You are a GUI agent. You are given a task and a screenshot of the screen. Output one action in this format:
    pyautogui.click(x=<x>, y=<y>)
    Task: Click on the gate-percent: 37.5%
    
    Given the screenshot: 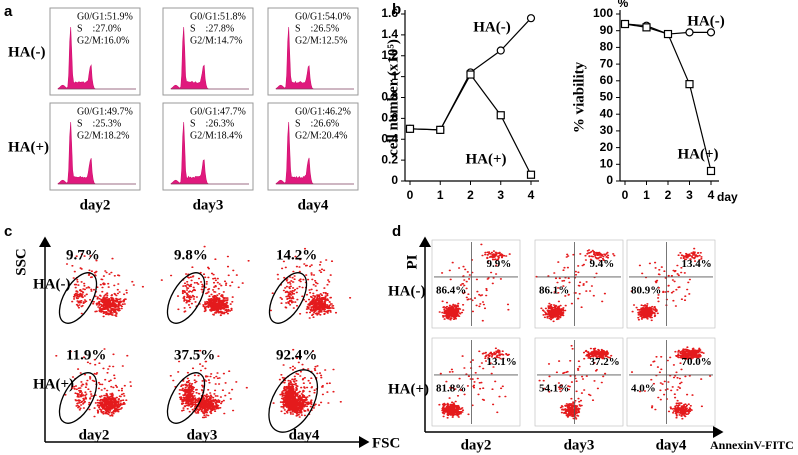 What is the action you would take?
    pyautogui.click(x=194, y=355)
    